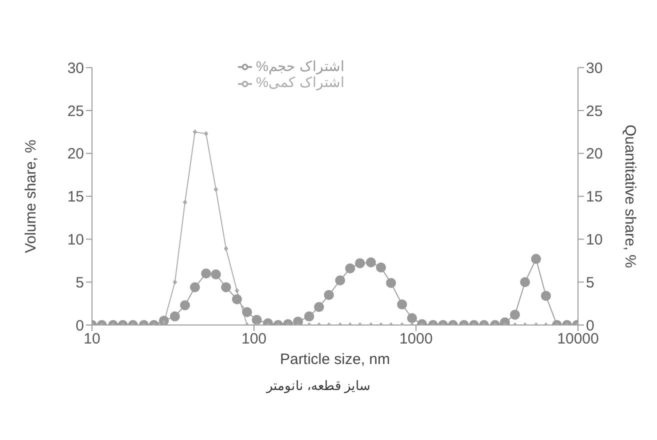  I want to click on y2-tick-label: 5, so click(590, 283).